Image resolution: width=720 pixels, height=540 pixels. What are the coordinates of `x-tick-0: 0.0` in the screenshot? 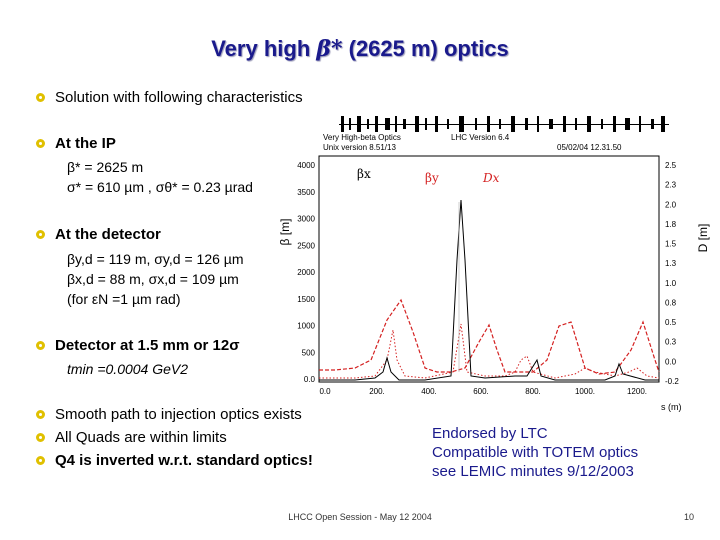 It's located at (325, 391).